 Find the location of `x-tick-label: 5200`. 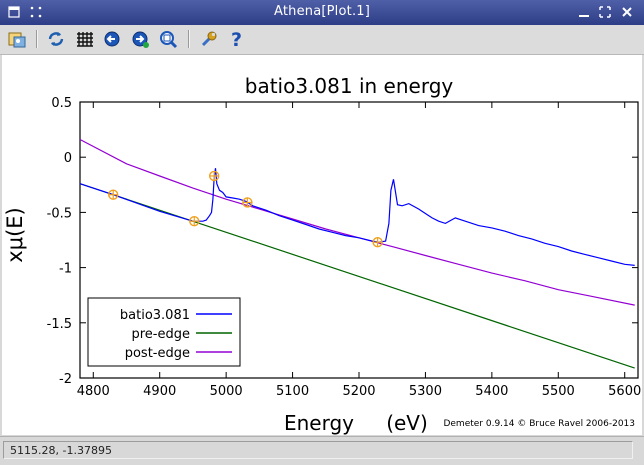

x-tick-label: 5200 is located at coordinates (358, 391).